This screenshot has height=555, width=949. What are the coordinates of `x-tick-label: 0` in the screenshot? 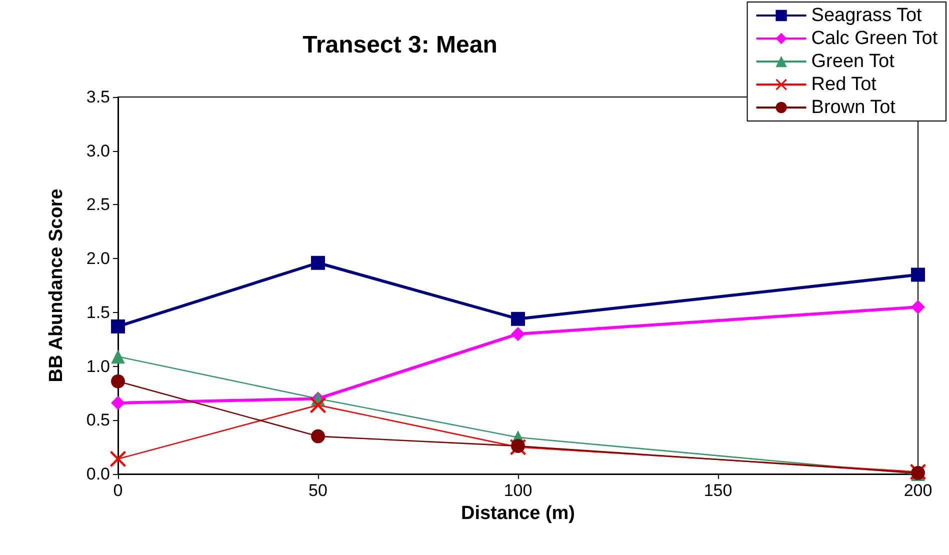 It's located at (118, 490).